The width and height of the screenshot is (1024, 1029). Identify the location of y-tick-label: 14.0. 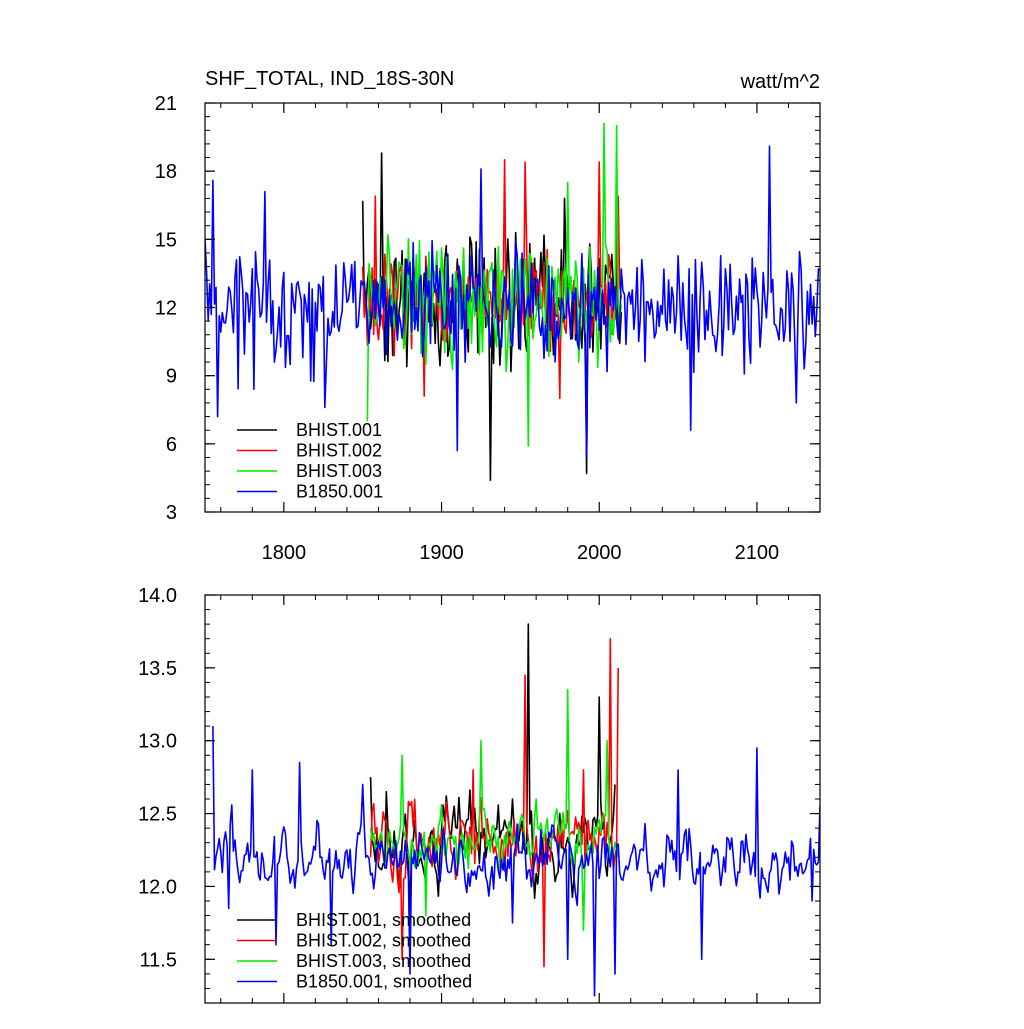
(157, 596).